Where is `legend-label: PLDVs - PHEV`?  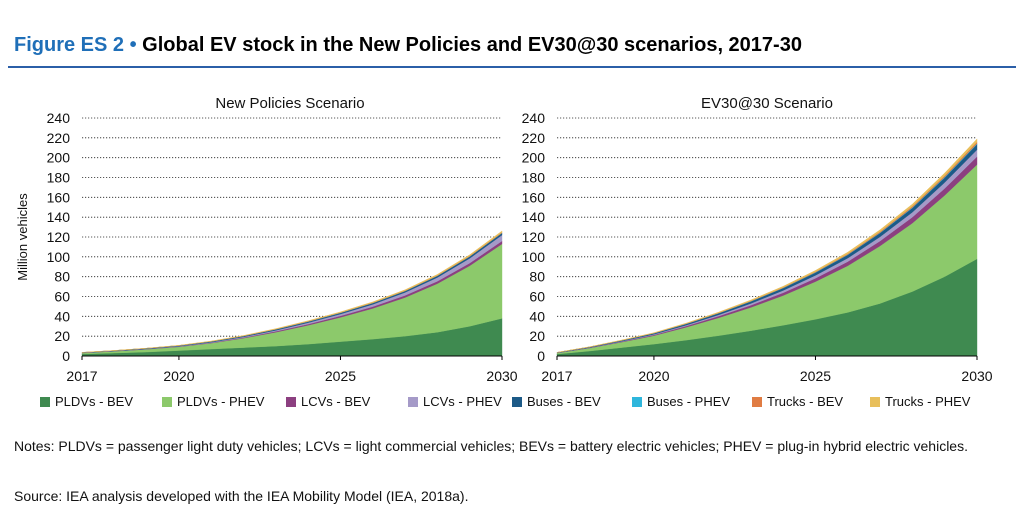
legend-label: PLDVs - PHEV is located at coordinates (221, 401).